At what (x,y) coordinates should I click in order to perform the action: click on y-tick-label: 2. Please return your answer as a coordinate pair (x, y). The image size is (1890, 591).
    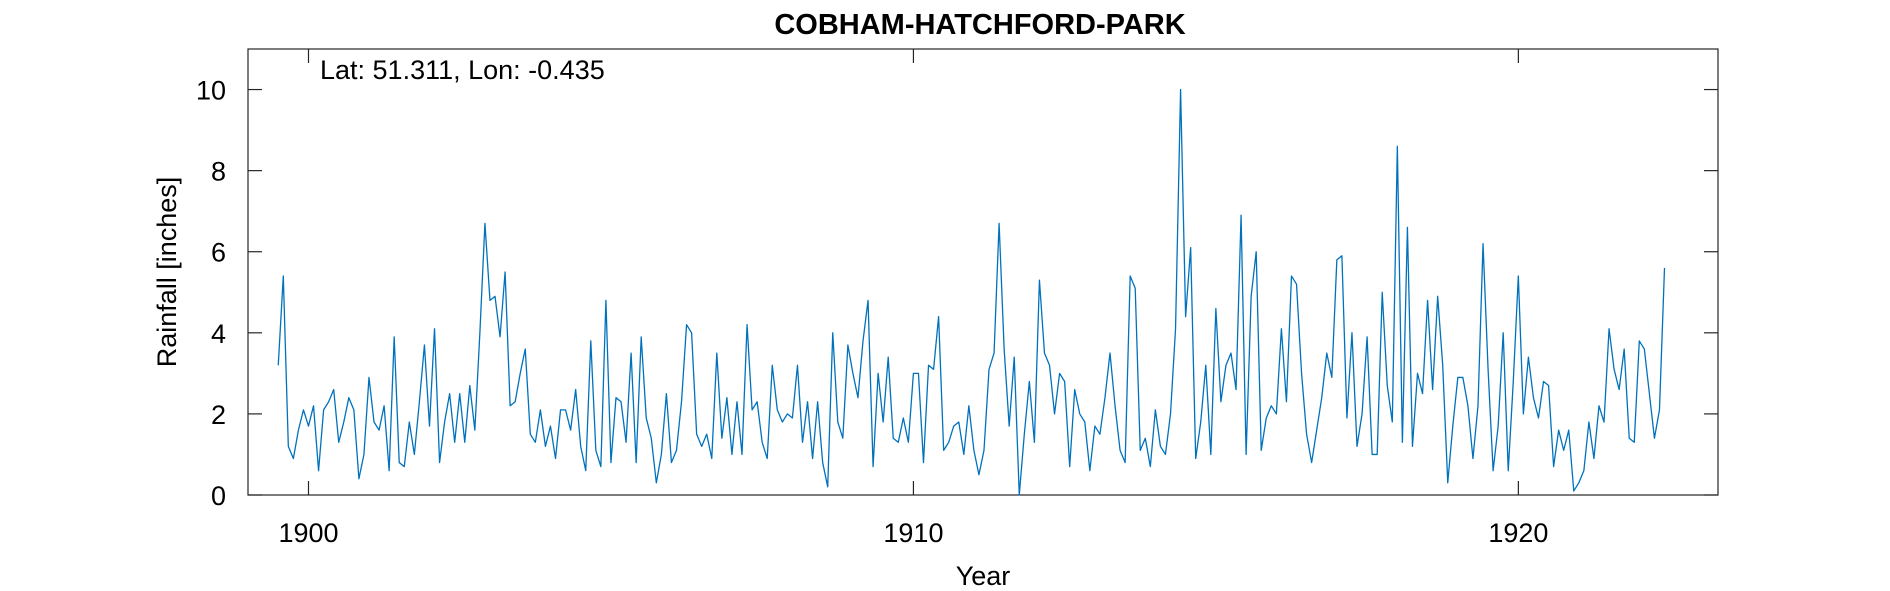
    Looking at the image, I should click on (218, 415).